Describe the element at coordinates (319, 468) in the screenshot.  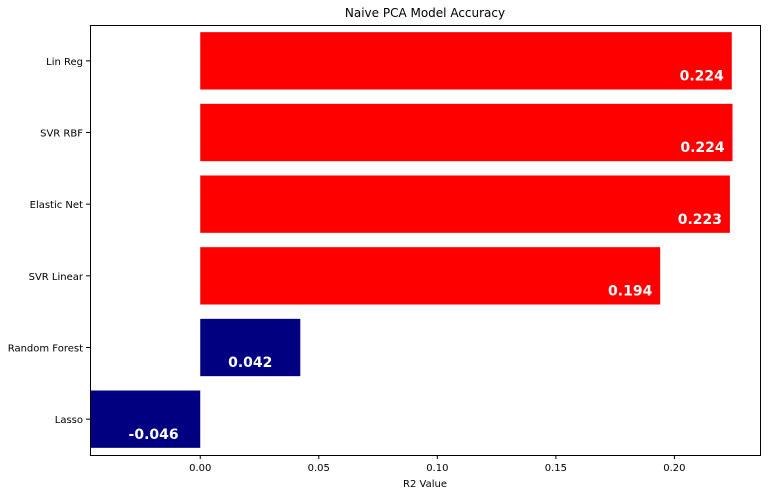
I see `x-tick-label: 0.05` at that location.